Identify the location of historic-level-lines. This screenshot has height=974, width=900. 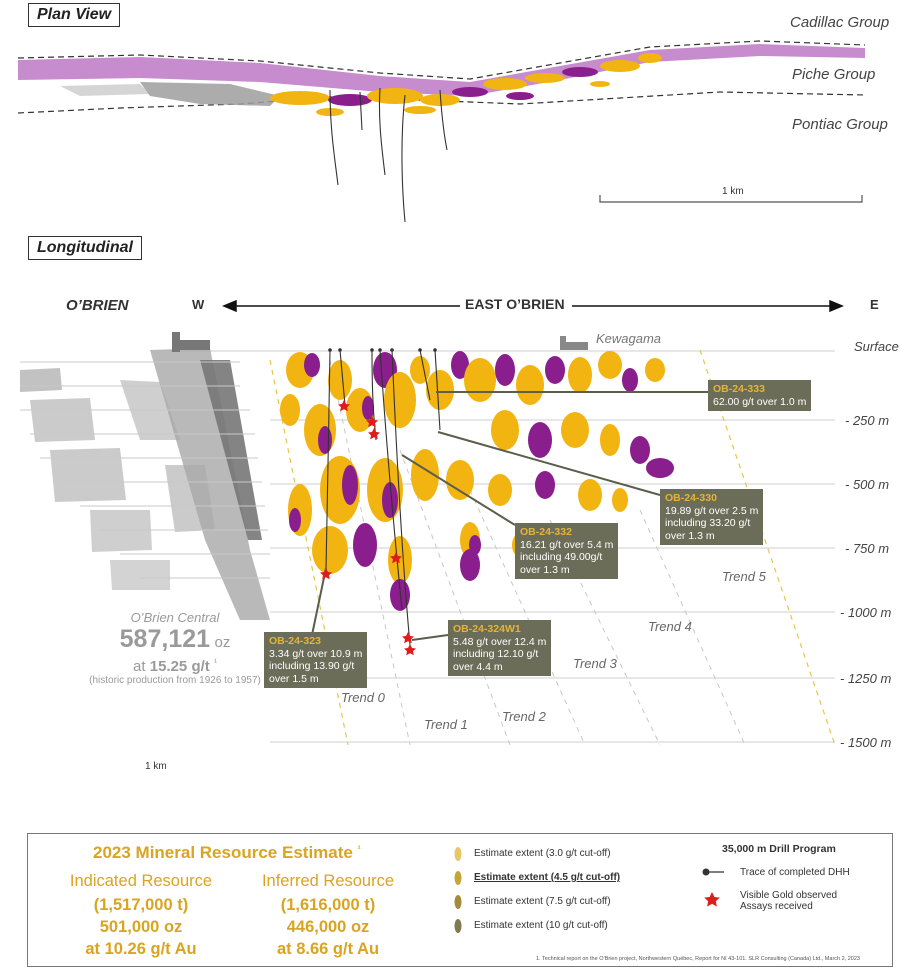
(145, 470).